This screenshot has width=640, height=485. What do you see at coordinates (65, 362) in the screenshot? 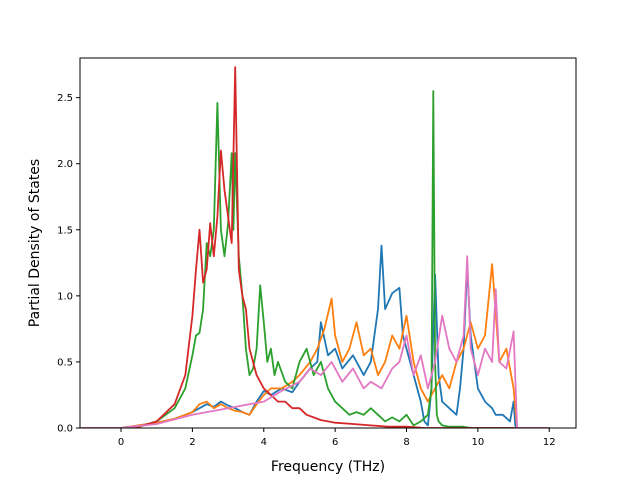
I see `y-tick-label: 0.5` at bounding box center [65, 362].